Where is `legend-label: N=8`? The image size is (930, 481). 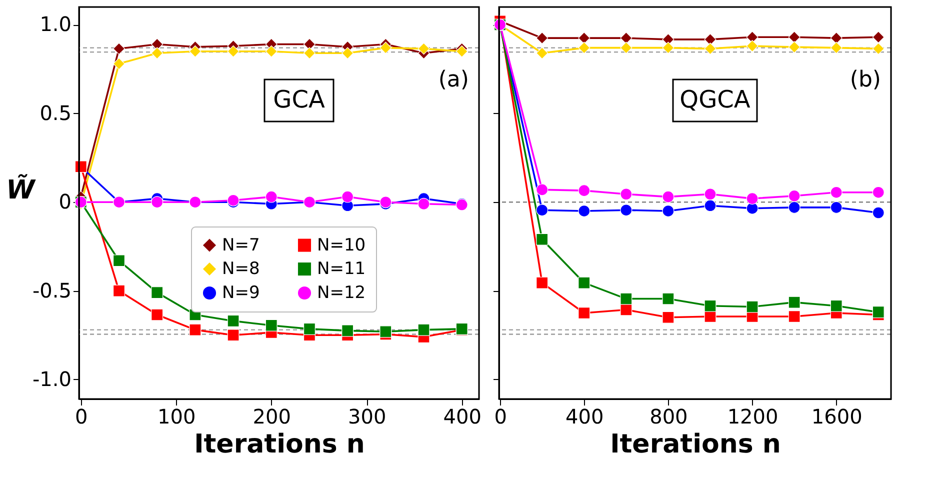 legend-label: N=8 is located at coordinates (241, 269).